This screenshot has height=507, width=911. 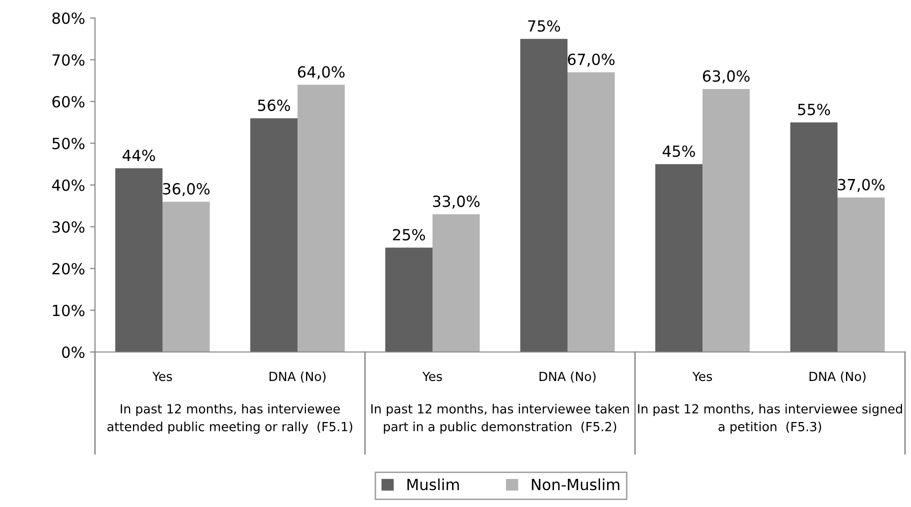 What do you see at coordinates (591, 60) in the screenshot?
I see `data-label: 67,0%` at bounding box center [591, 60].